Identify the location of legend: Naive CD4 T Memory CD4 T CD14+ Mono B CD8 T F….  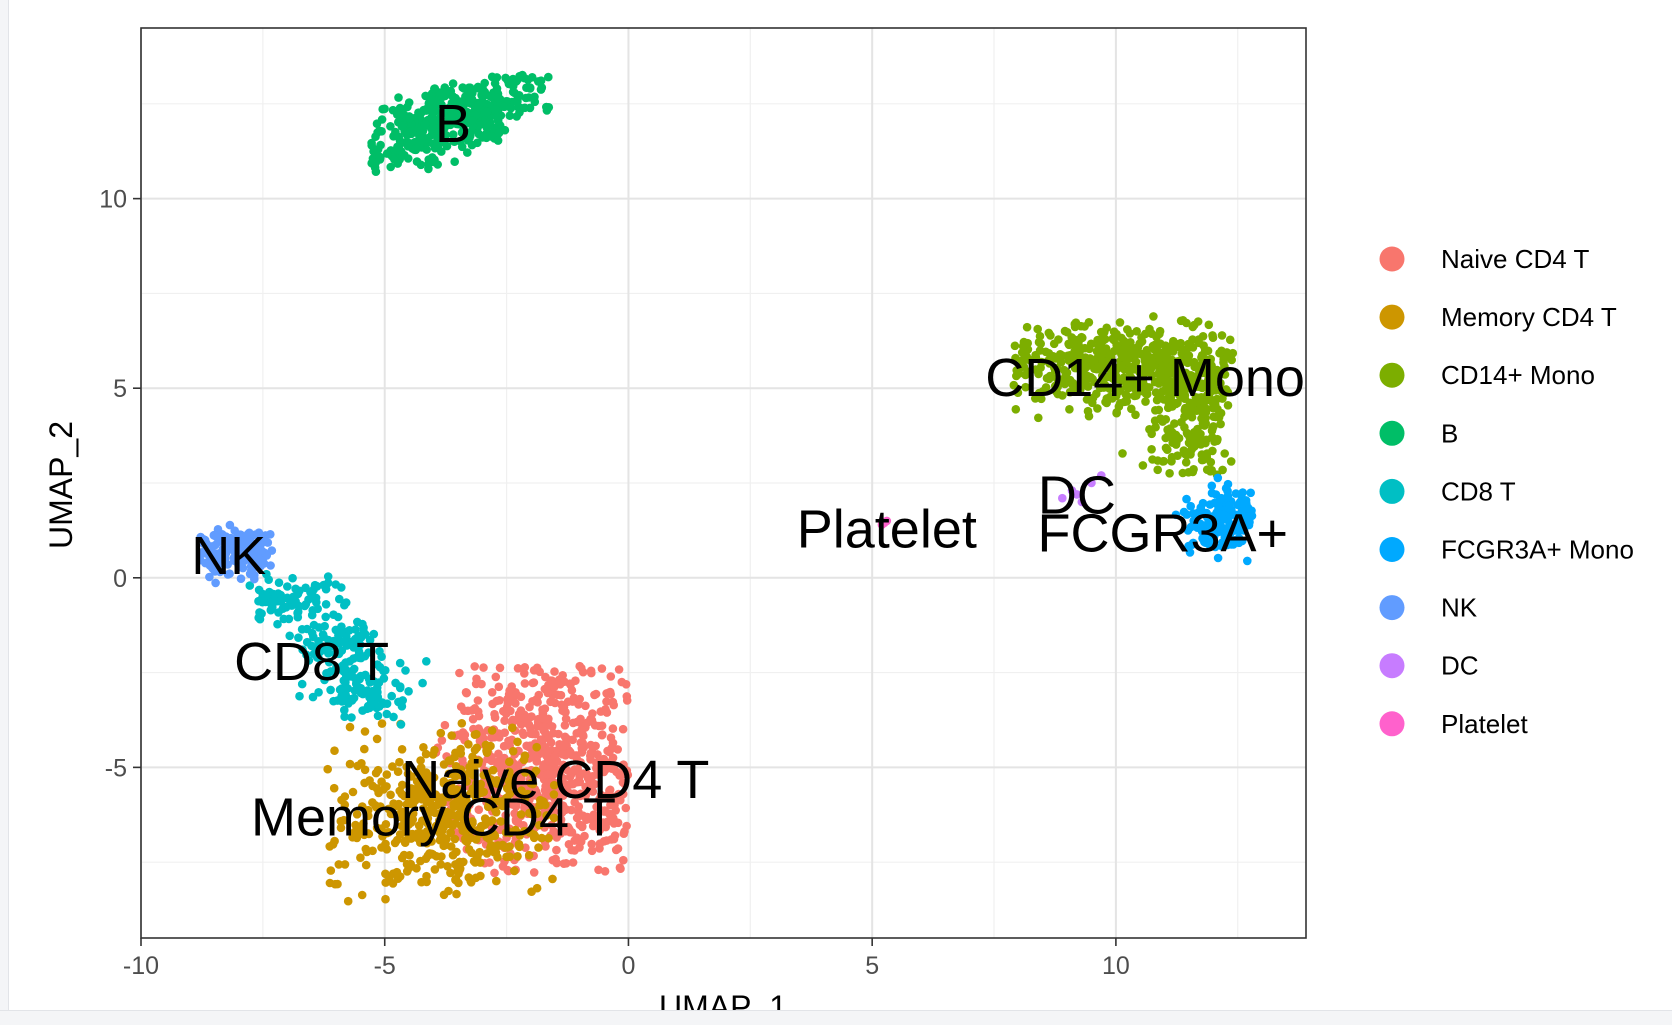
(1506, 491).